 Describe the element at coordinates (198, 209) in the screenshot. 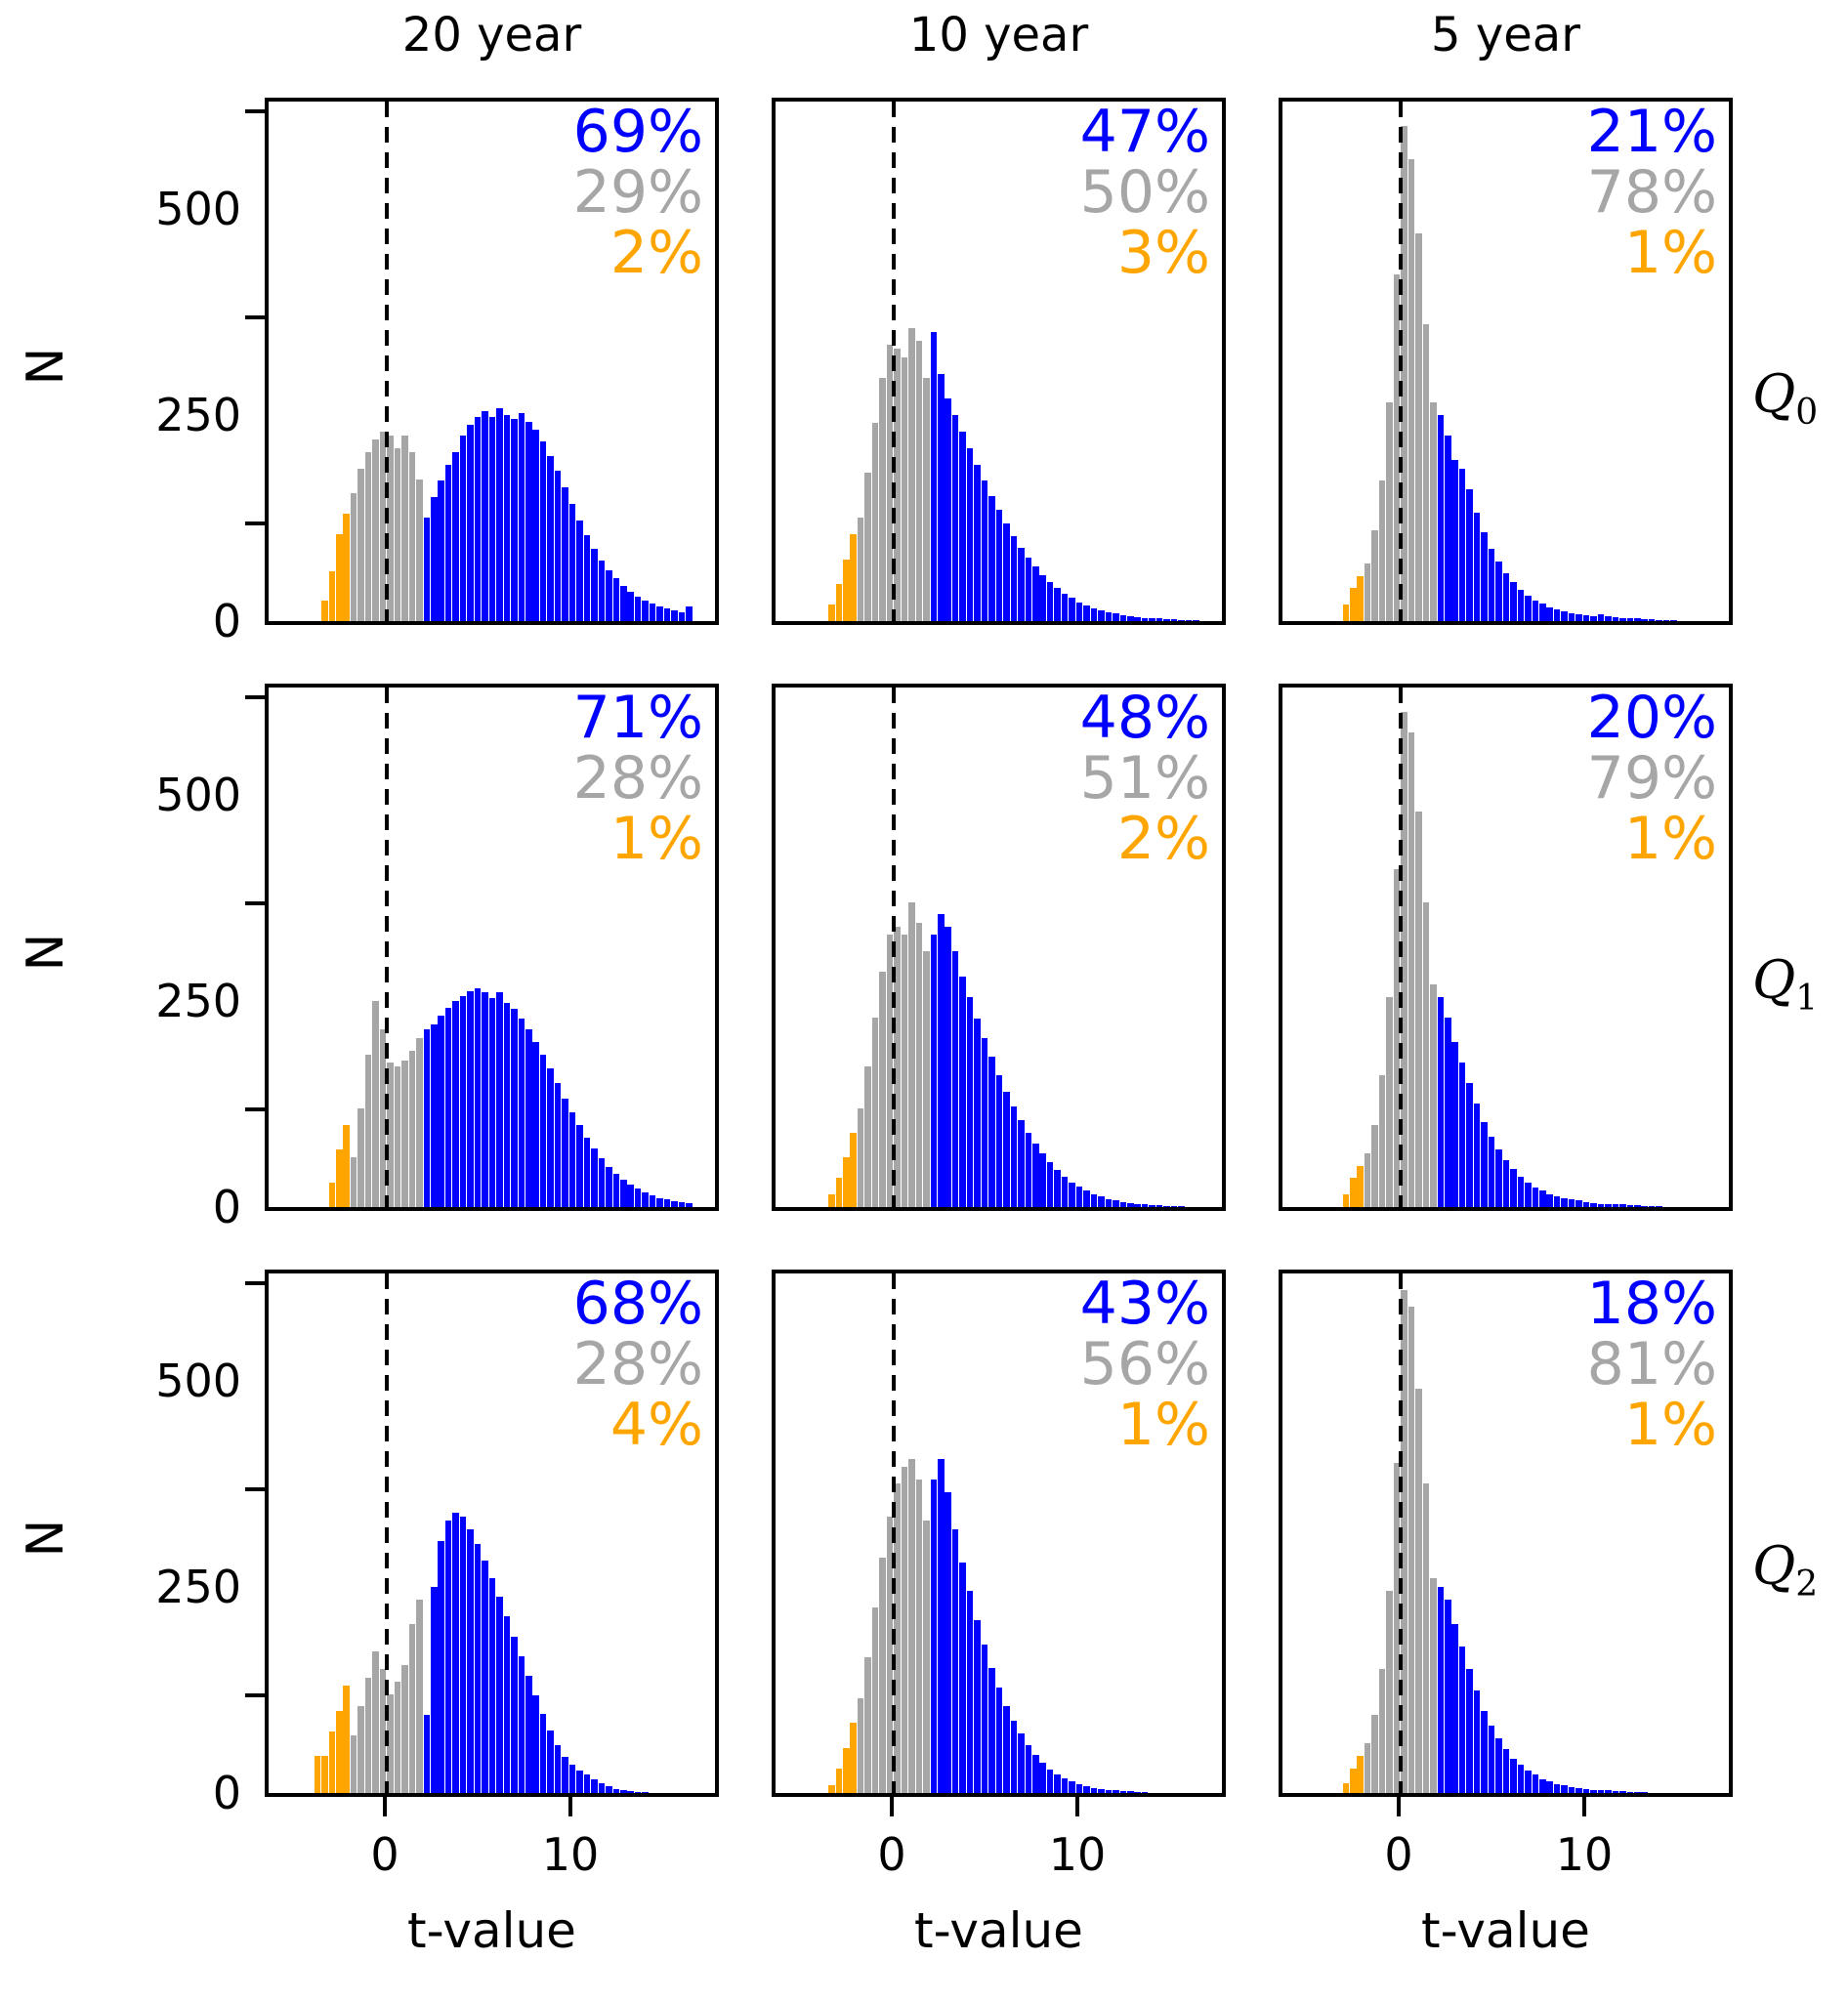

I see `y-tick-500: 500` at that location.